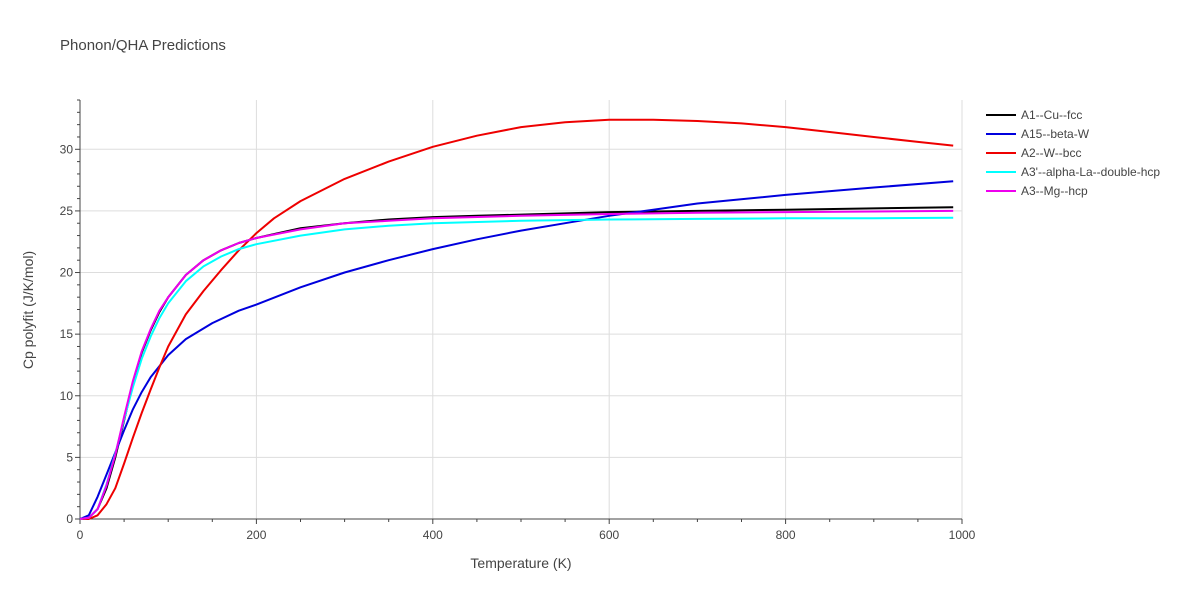 The height and width of the screenshot is (600, 1200). What do you see at coordinates (962, 535) in the screenshot?
I see `x-tick-label: 1000` at bounding box center [962, 535].